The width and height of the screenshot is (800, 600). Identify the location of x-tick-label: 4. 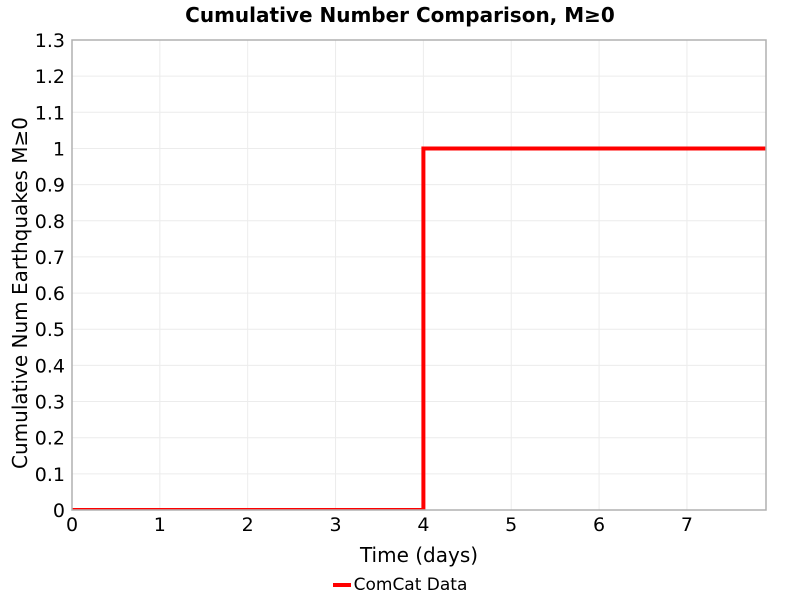
(423, 525).